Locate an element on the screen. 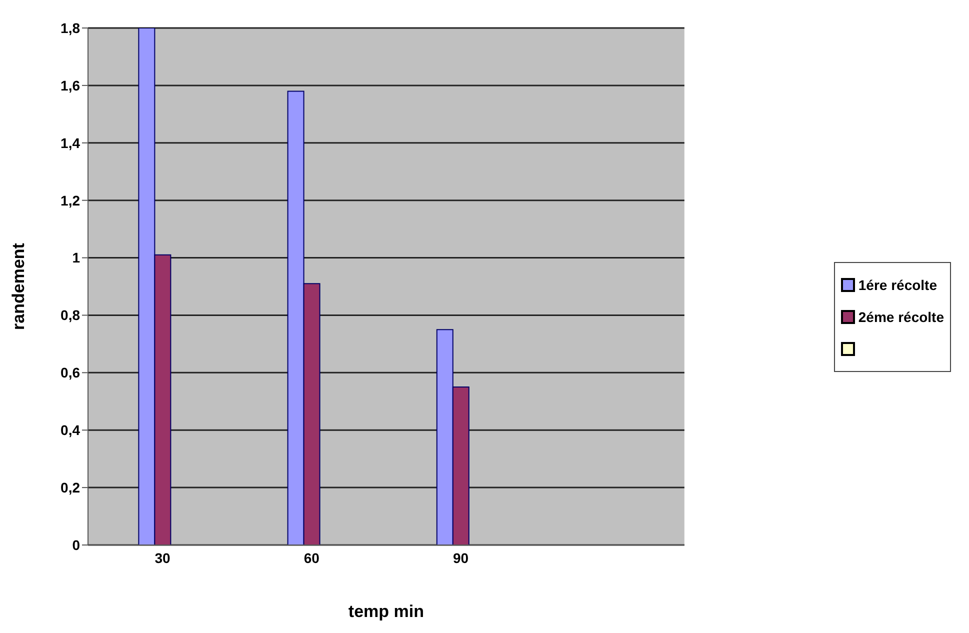 The width and height of the screenshot is (969, 633). x-tick-label: 90 is located at coordinates (460, 558).